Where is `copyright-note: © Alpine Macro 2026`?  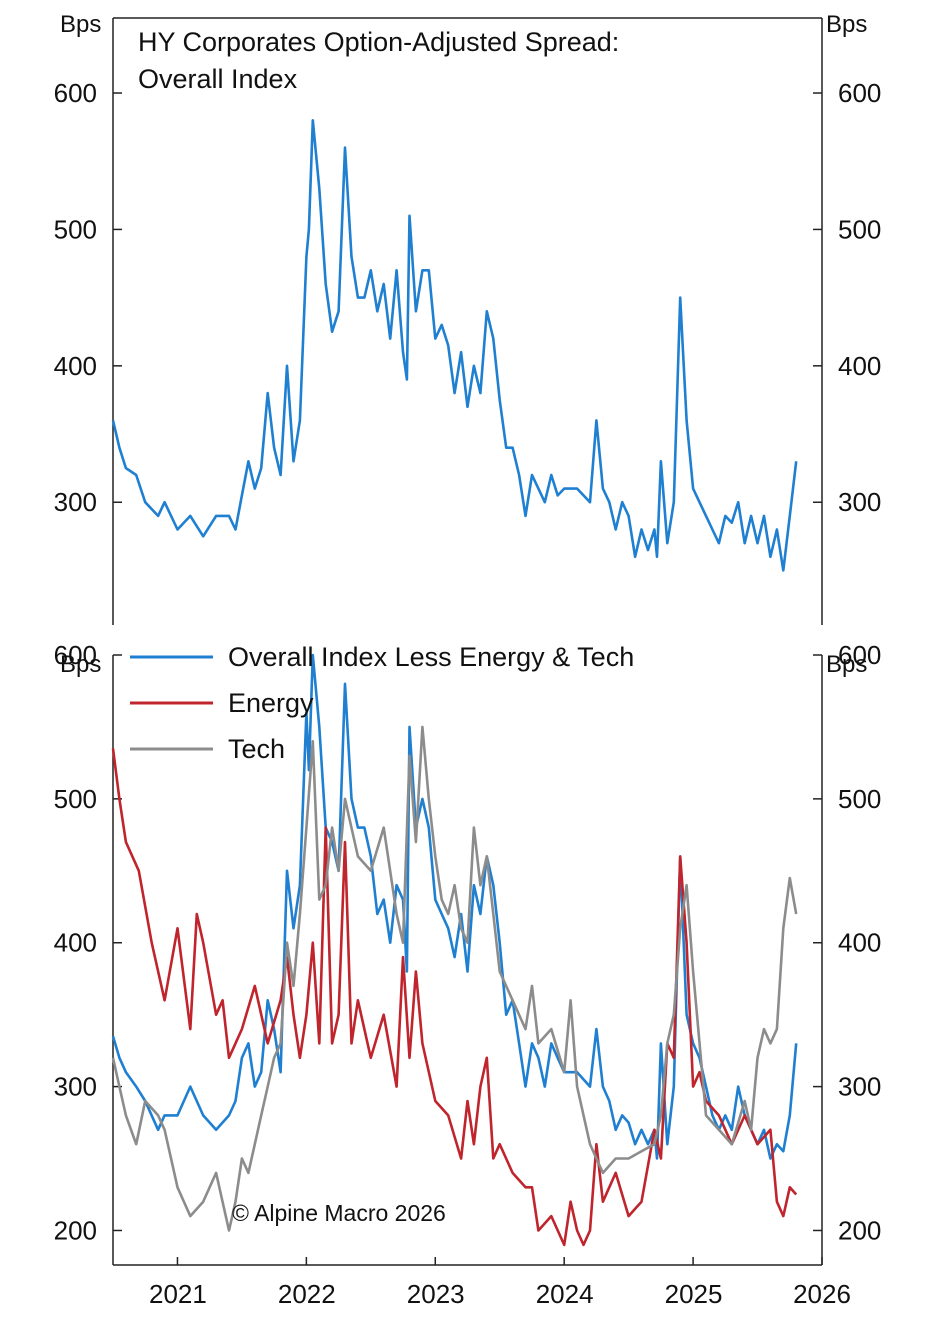 copyright-note: © Alpine Macro 2026 is located at coordinates (339, 1213).